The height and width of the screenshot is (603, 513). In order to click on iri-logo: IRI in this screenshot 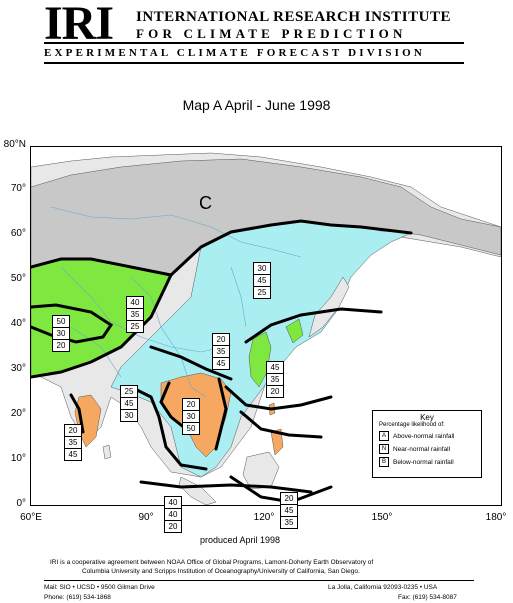, I will do `click(79, 25)`.